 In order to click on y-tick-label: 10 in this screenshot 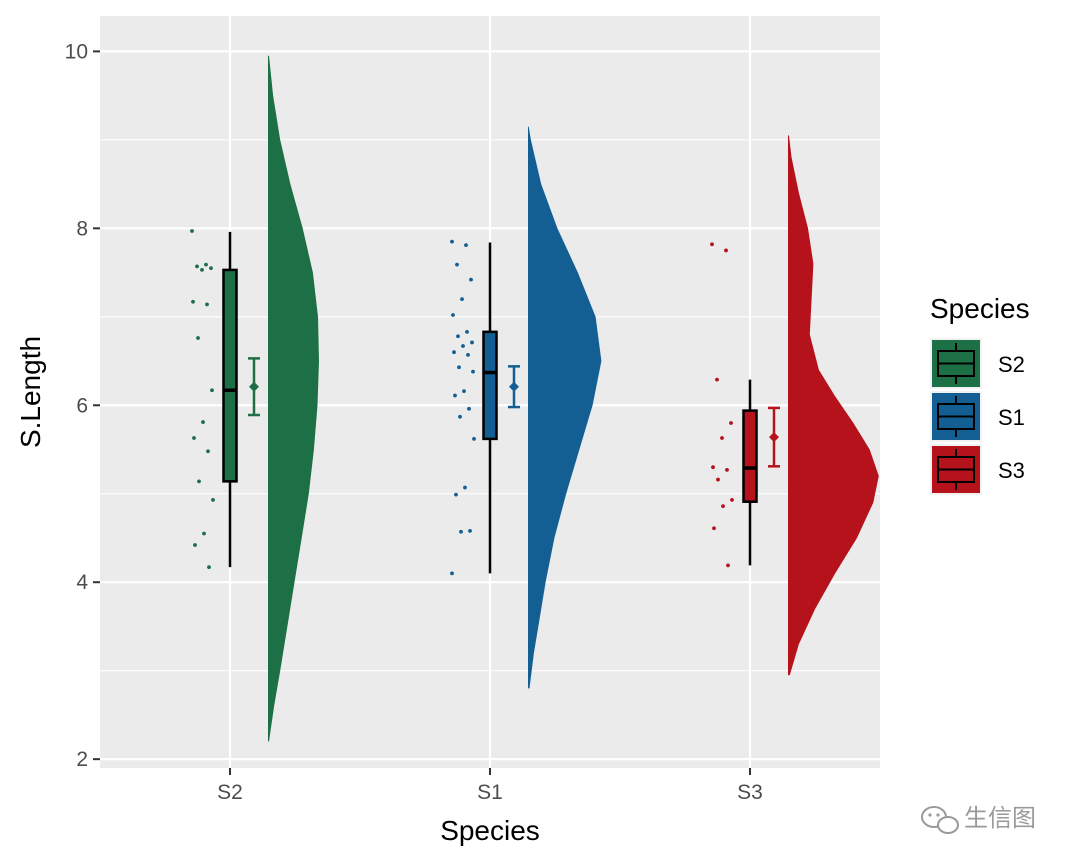, I will do `click(76, 51)`.